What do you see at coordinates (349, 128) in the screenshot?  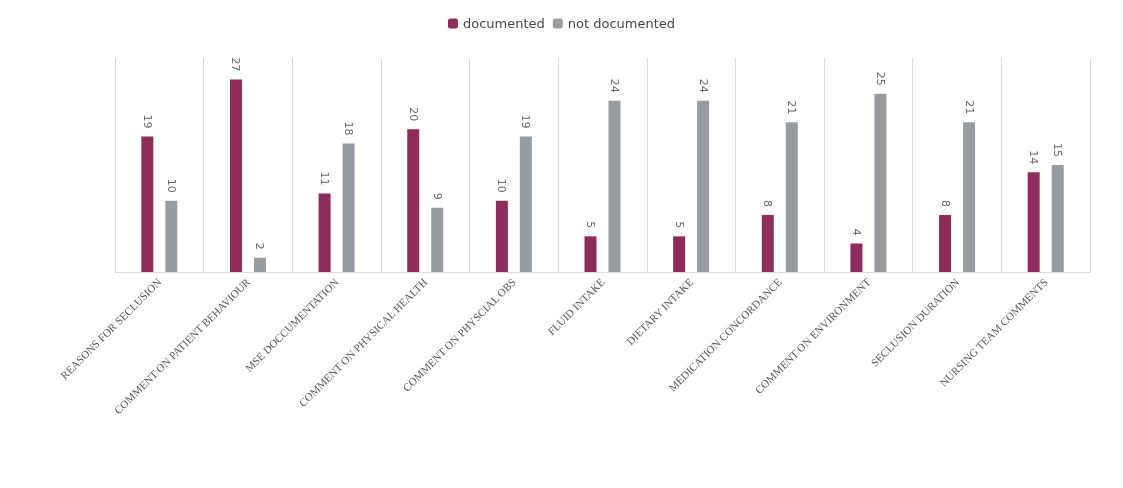 I see `data-label: 18` at bounding box center [349, 128].